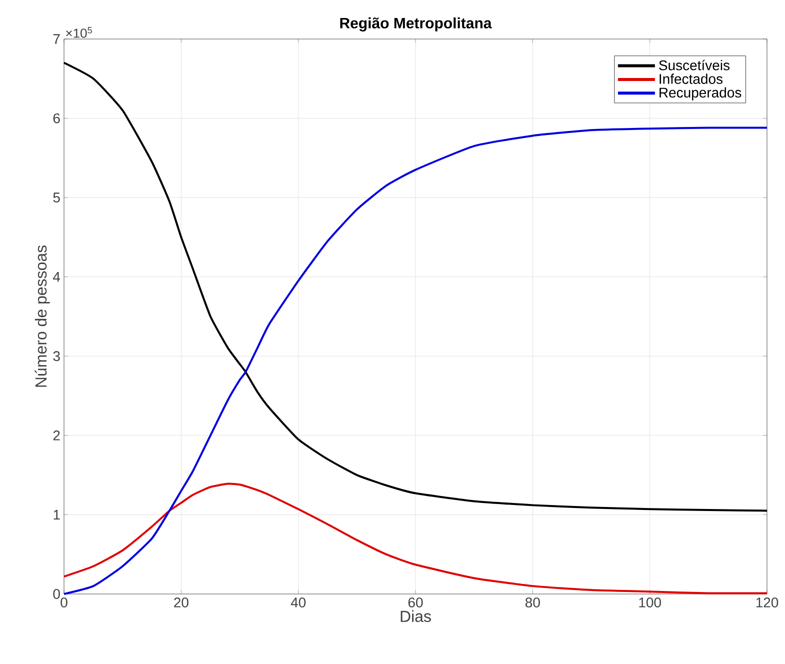 The height and width of the screenshot is (664, 785). Describe the element at coordinates (532, 603) in the screenshot. I see `x-tick-label: 80` at that location.